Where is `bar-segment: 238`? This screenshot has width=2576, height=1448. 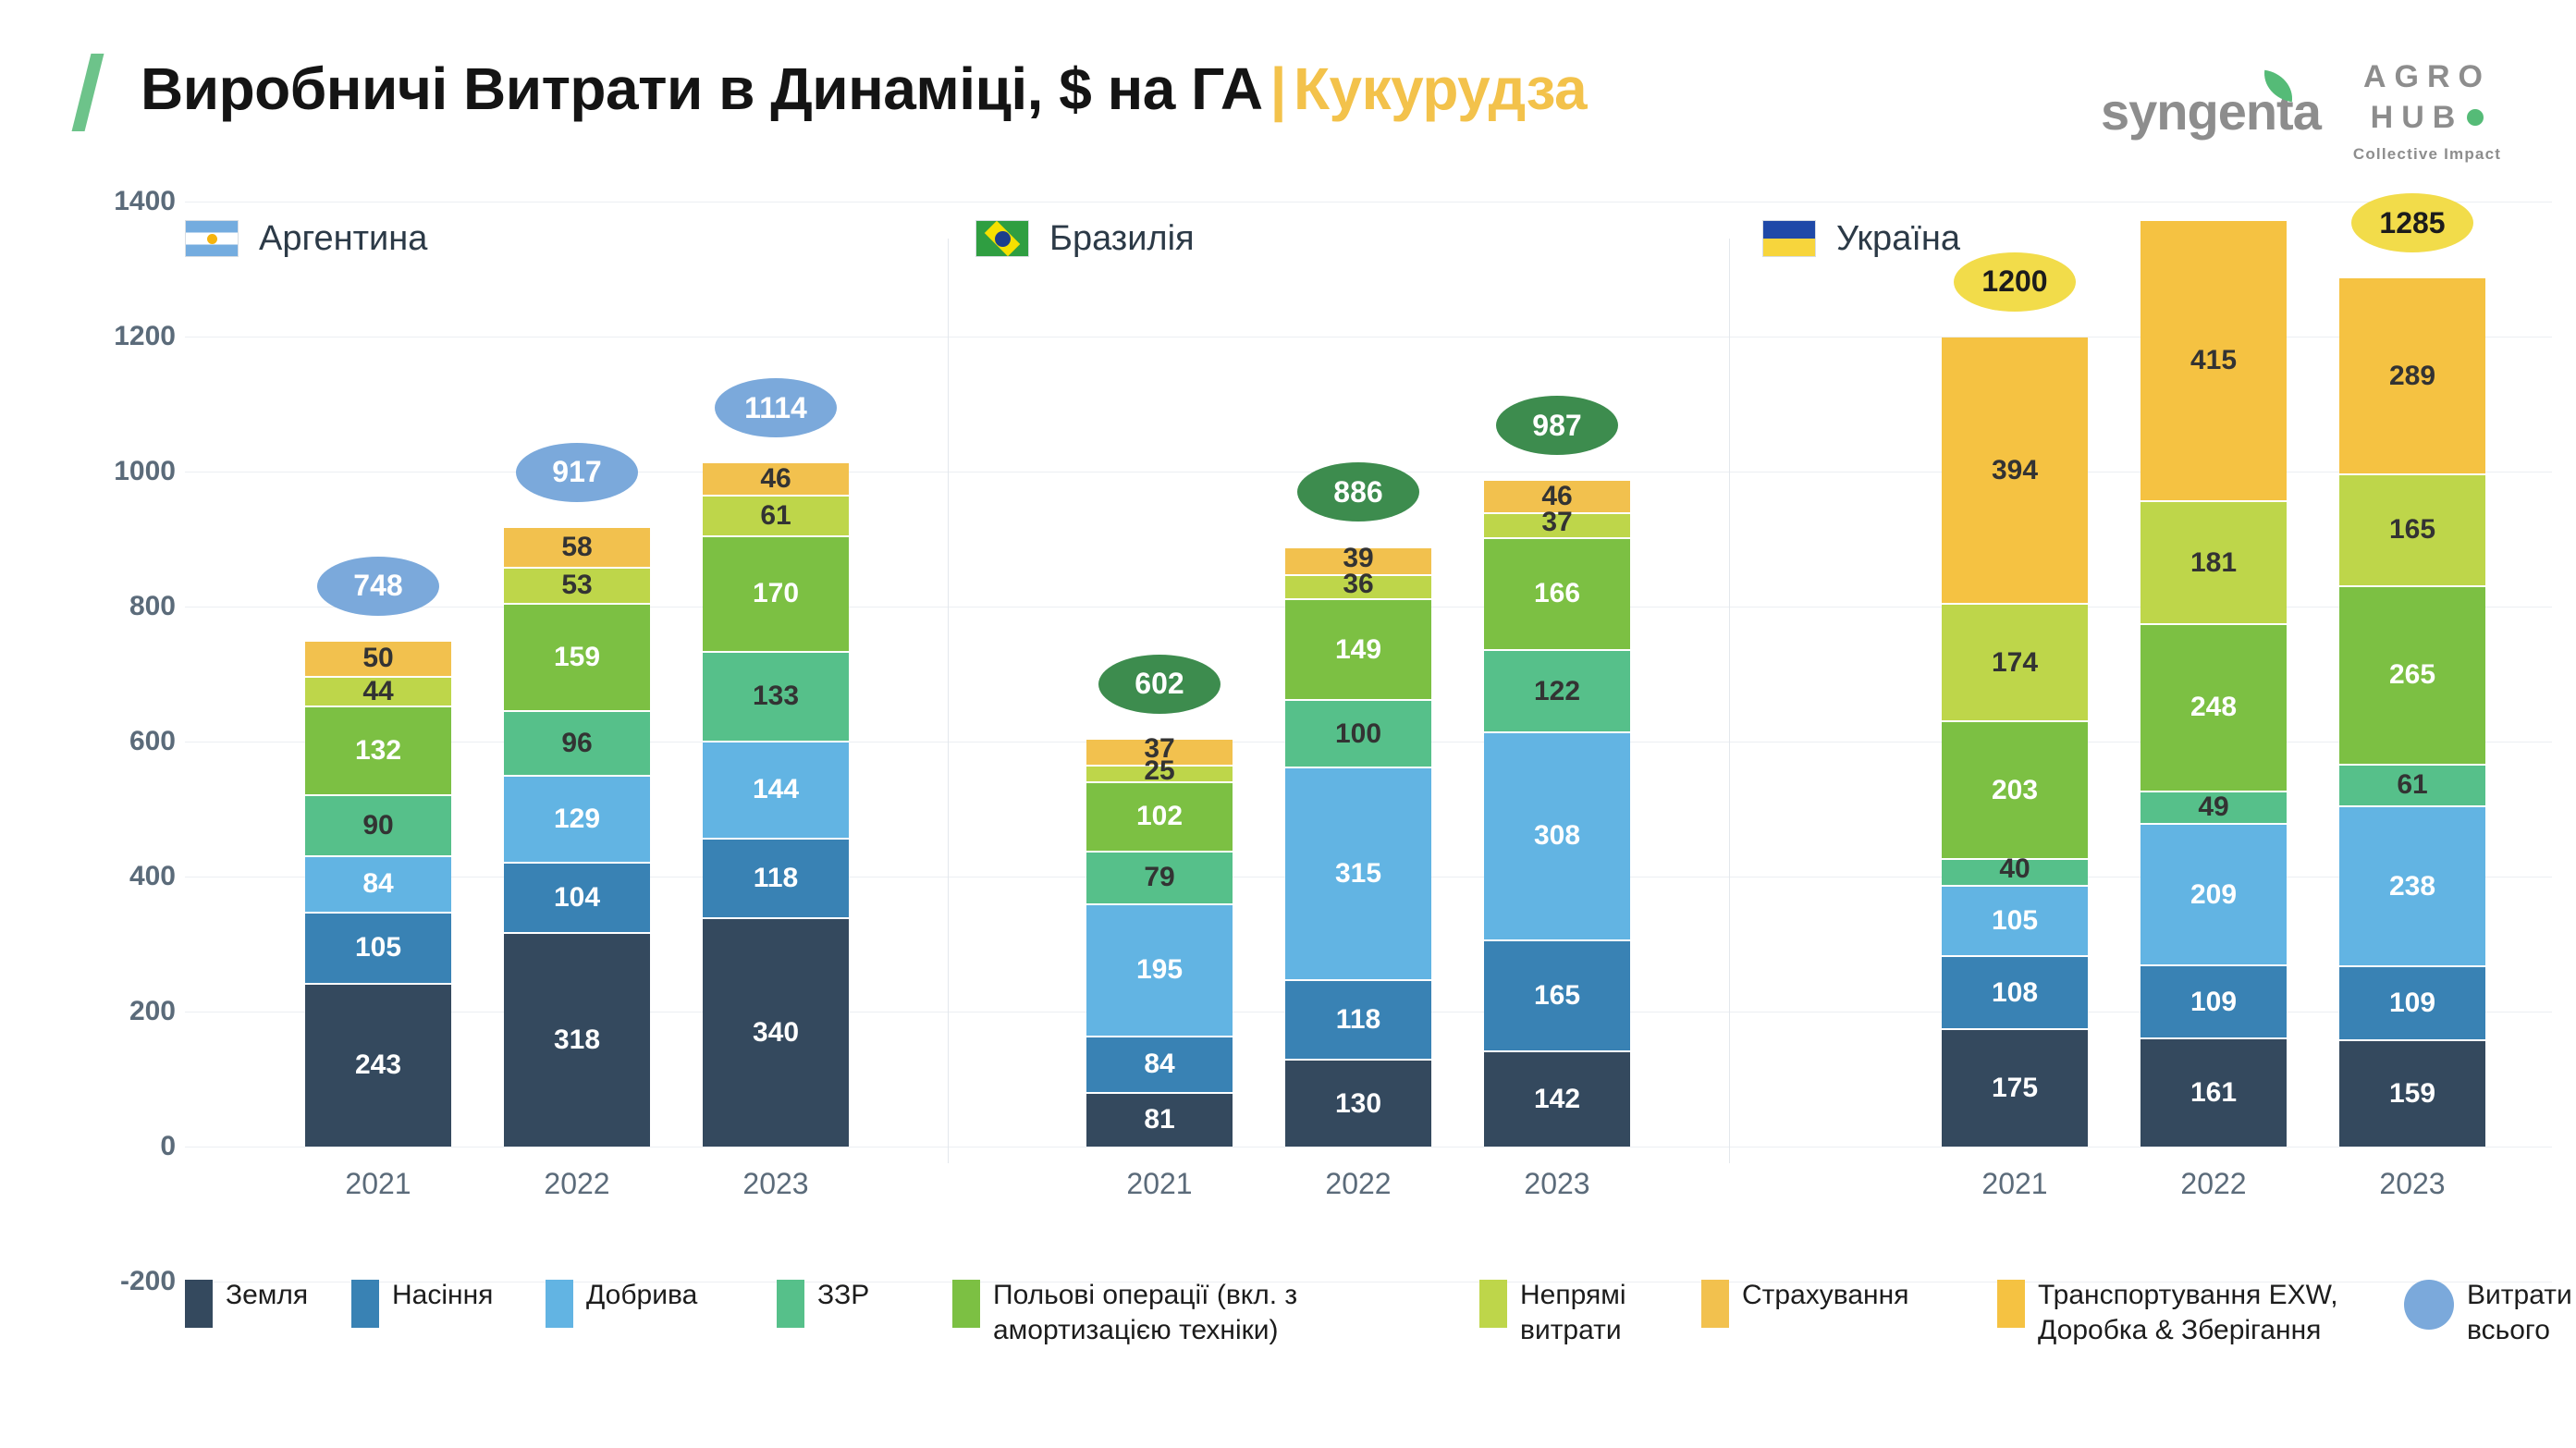 bar-segment: 238 is located at coordinates (2412, 885).